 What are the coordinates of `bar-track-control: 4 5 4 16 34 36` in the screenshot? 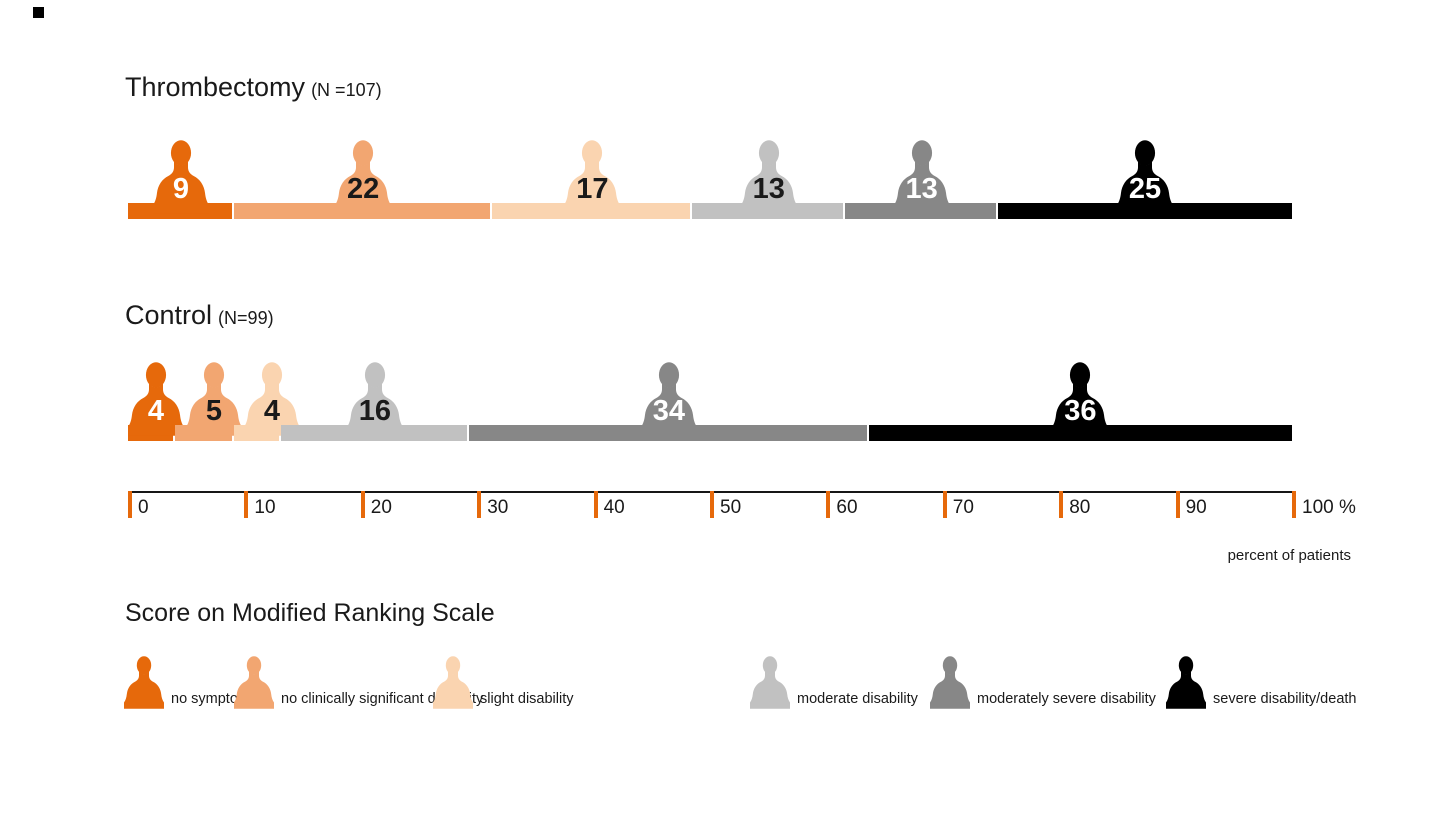 It's located at (710, 399).